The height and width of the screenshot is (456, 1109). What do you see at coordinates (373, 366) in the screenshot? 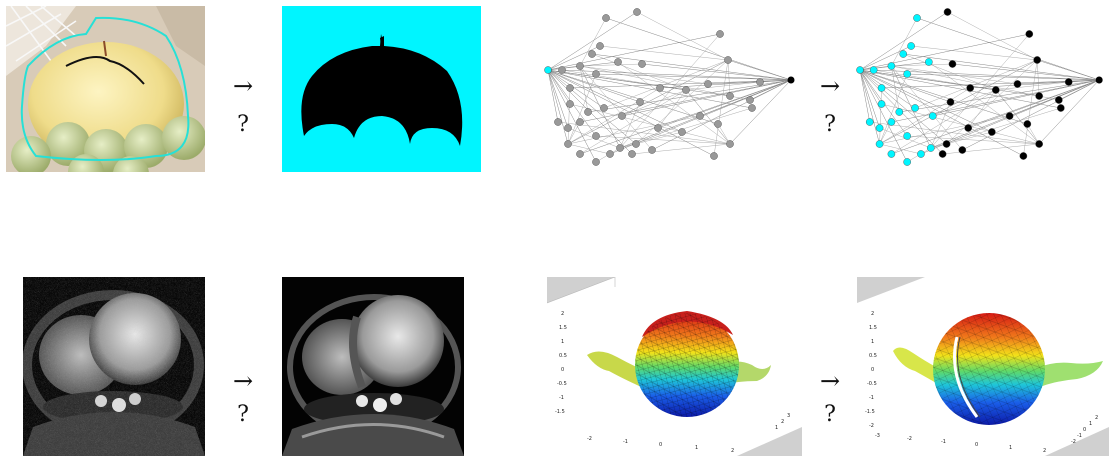
I see `denoised-mri-image` at bounding box center [373, 366].